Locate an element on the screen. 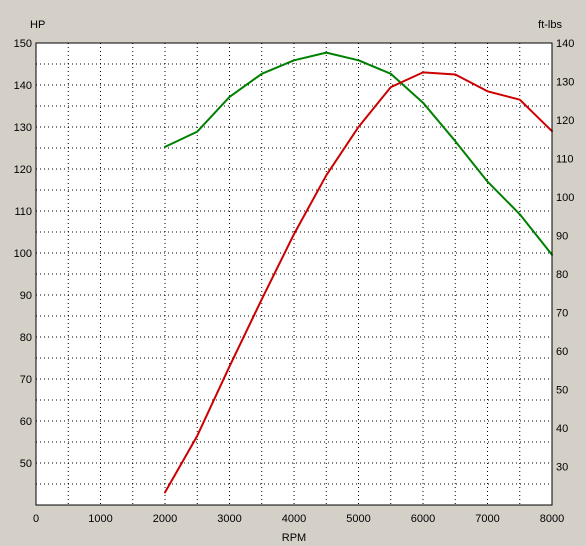  y-left-tick-label: 120 is located at coordinates (23, 170).